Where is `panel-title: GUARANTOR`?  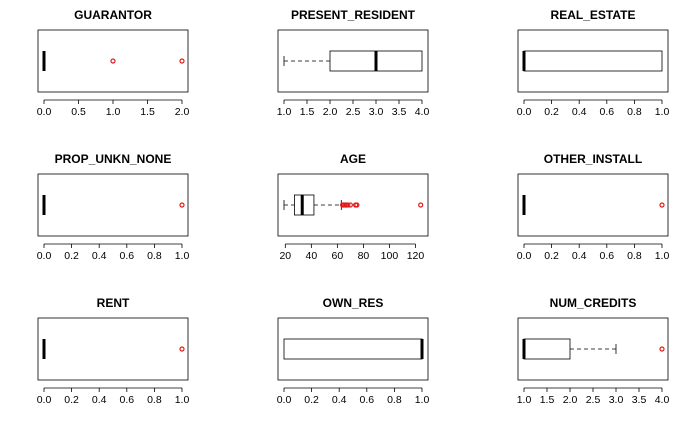
panel-title: GUARANTOR is located at coordinates (113, 15).